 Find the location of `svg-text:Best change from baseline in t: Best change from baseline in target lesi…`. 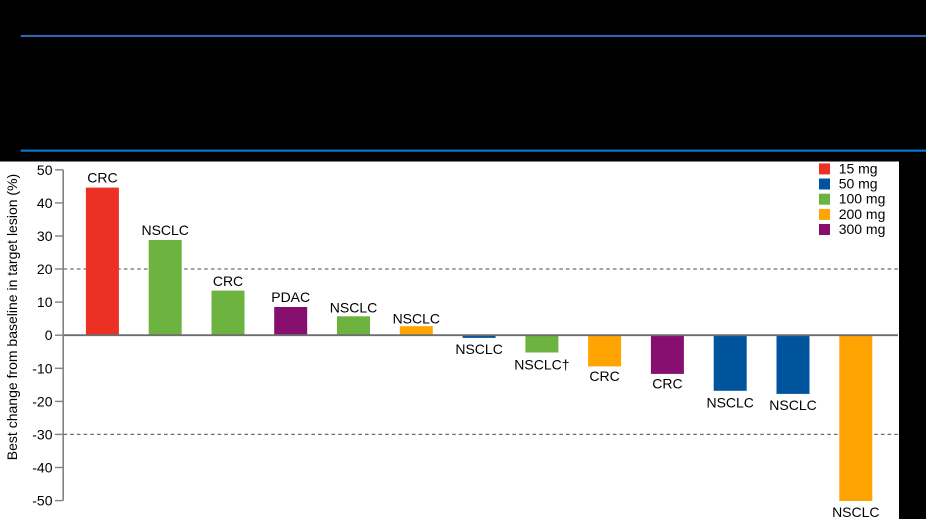

svg-text:Best change from baseline in t: Best change from baseline in target lesi… is located at coordinates (12, 317).